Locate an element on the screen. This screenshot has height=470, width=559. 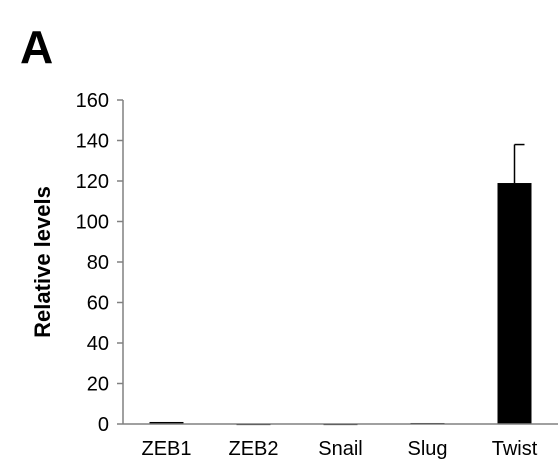
error-bars is located at coordinates (519, 163).